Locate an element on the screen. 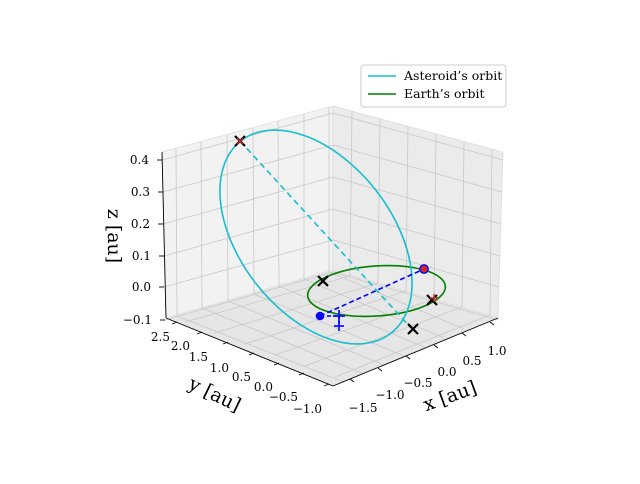 Image resolution: width=640 pixels, height=484 pixels. blue-dashed-line is located at coordinates (372, 292).